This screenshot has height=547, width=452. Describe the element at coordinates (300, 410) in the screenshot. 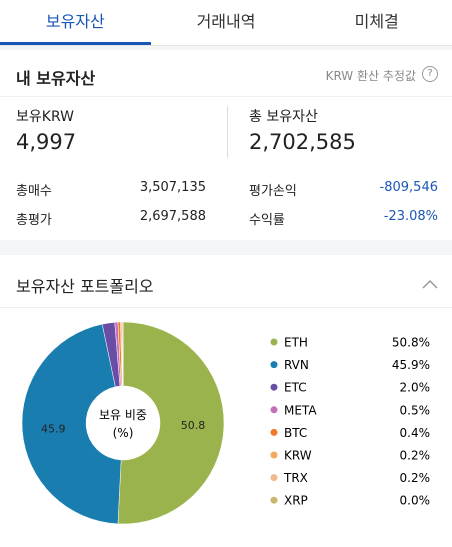

I see `legend-label: META` at that location.